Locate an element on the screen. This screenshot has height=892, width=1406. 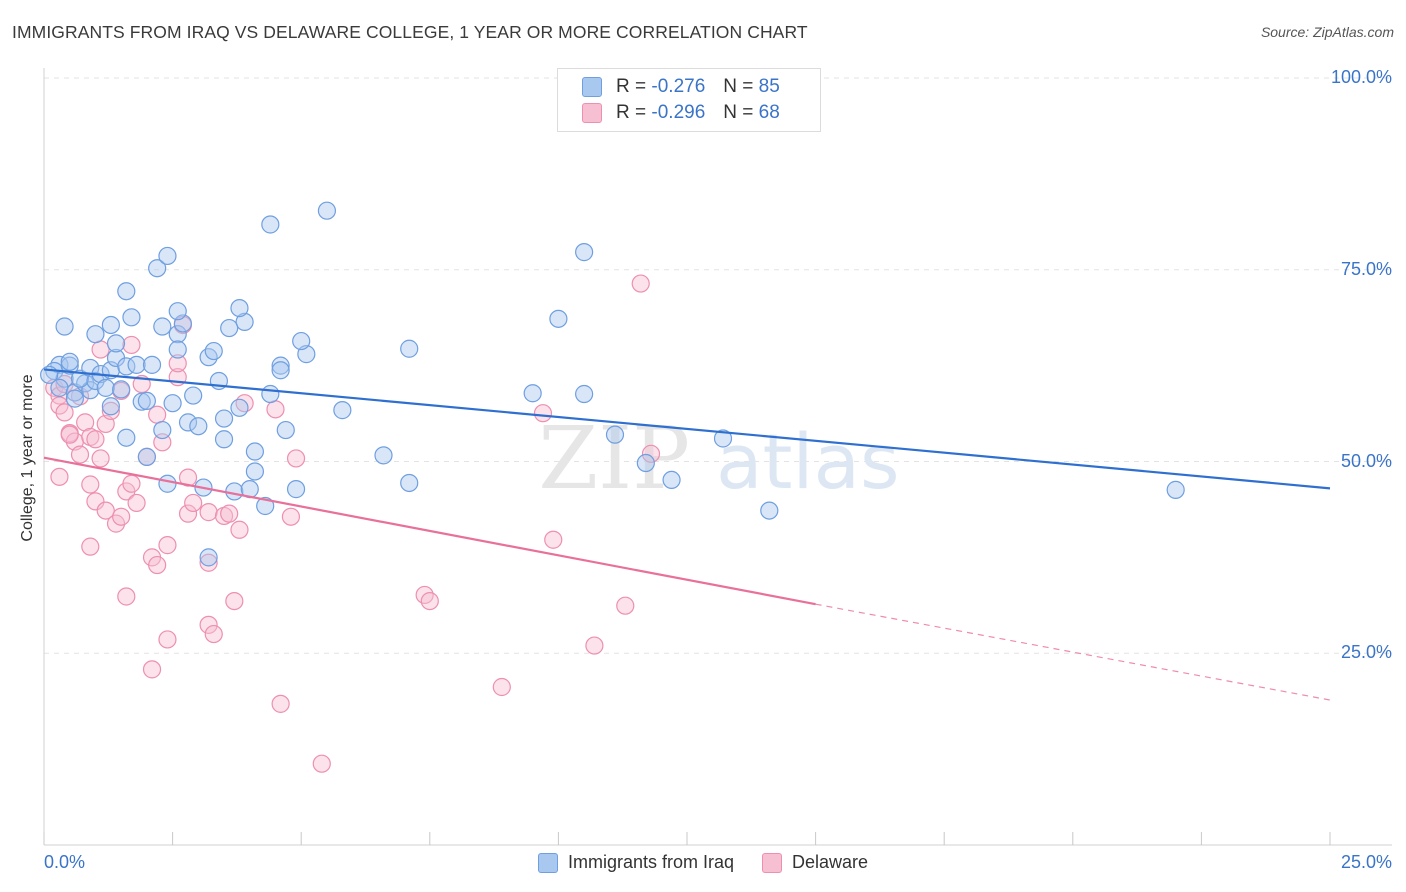
zipatlas-watermark: ZIP atlas is located at coordinates (718, 459).